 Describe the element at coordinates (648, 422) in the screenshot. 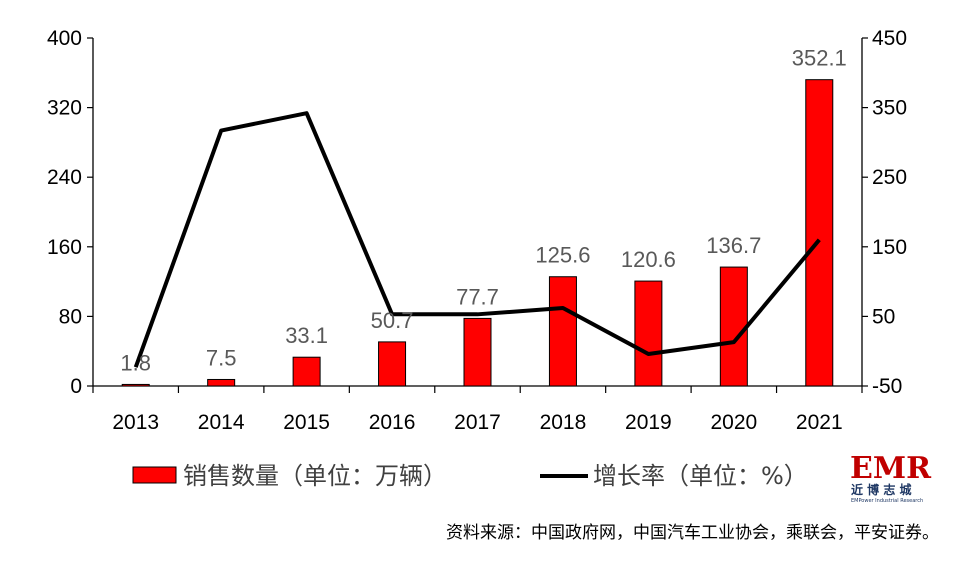

I see `x-tick-label: 2019` at that location.